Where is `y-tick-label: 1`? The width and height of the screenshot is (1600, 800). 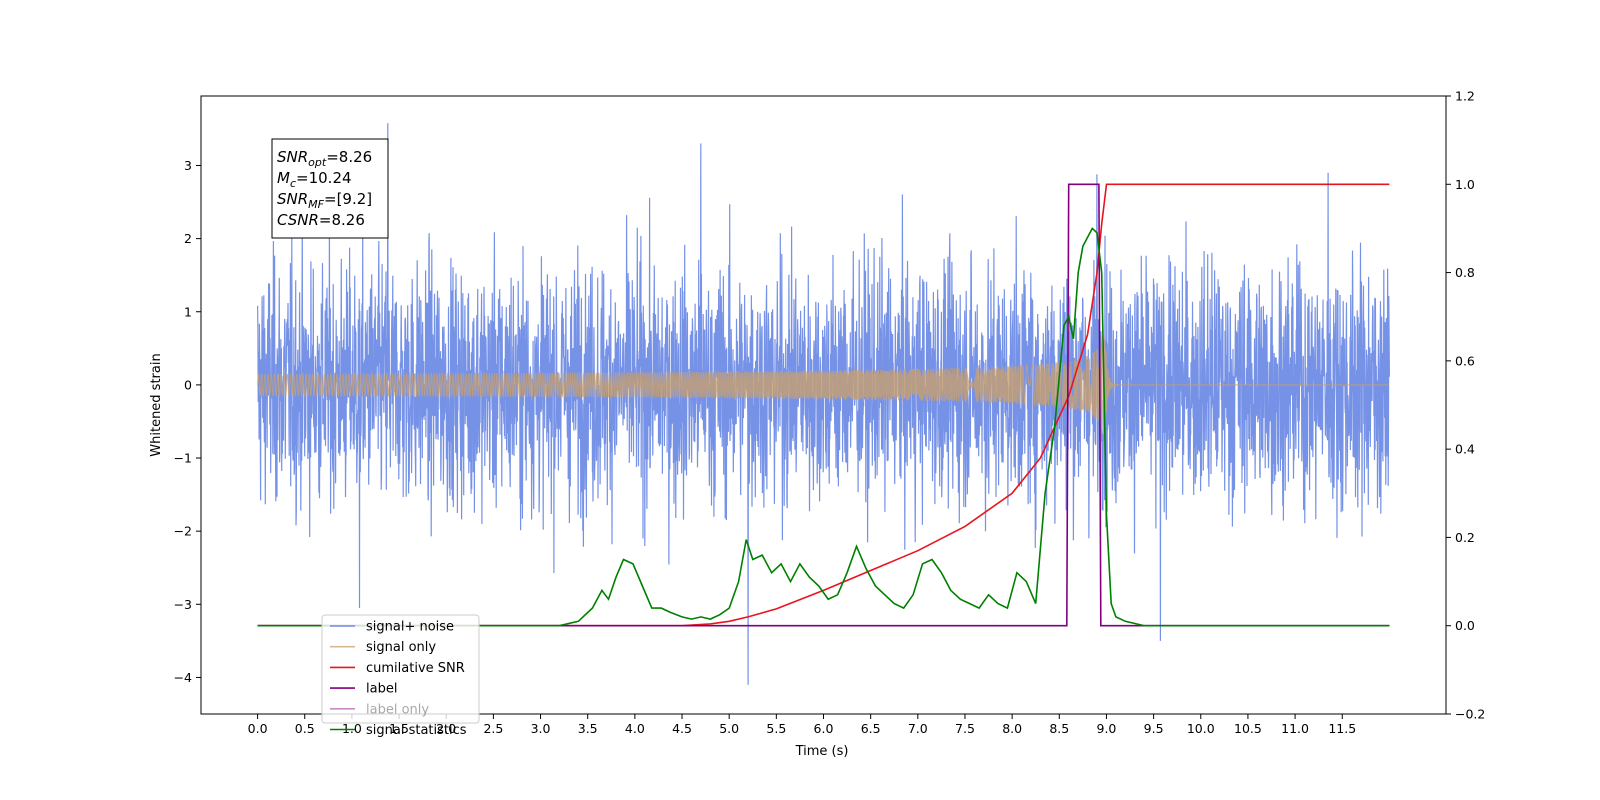
y-tick-label: 1 is located at coordinates (188, 311).